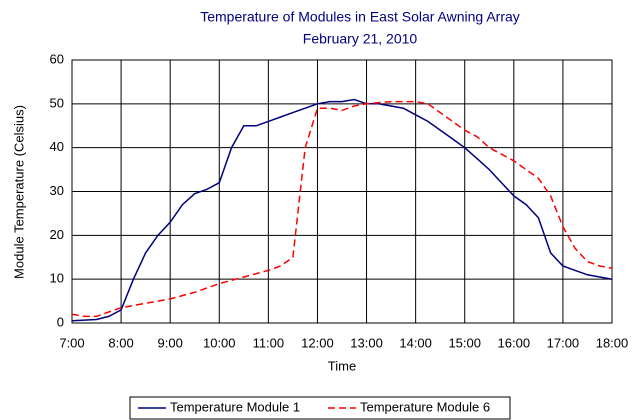 The width and height of the screenshot is (641, 420). What do you see at coordinates (415, 342) in the screenshot?
I see `x-tick-label: 14:00` at bounding box center [415, 342].